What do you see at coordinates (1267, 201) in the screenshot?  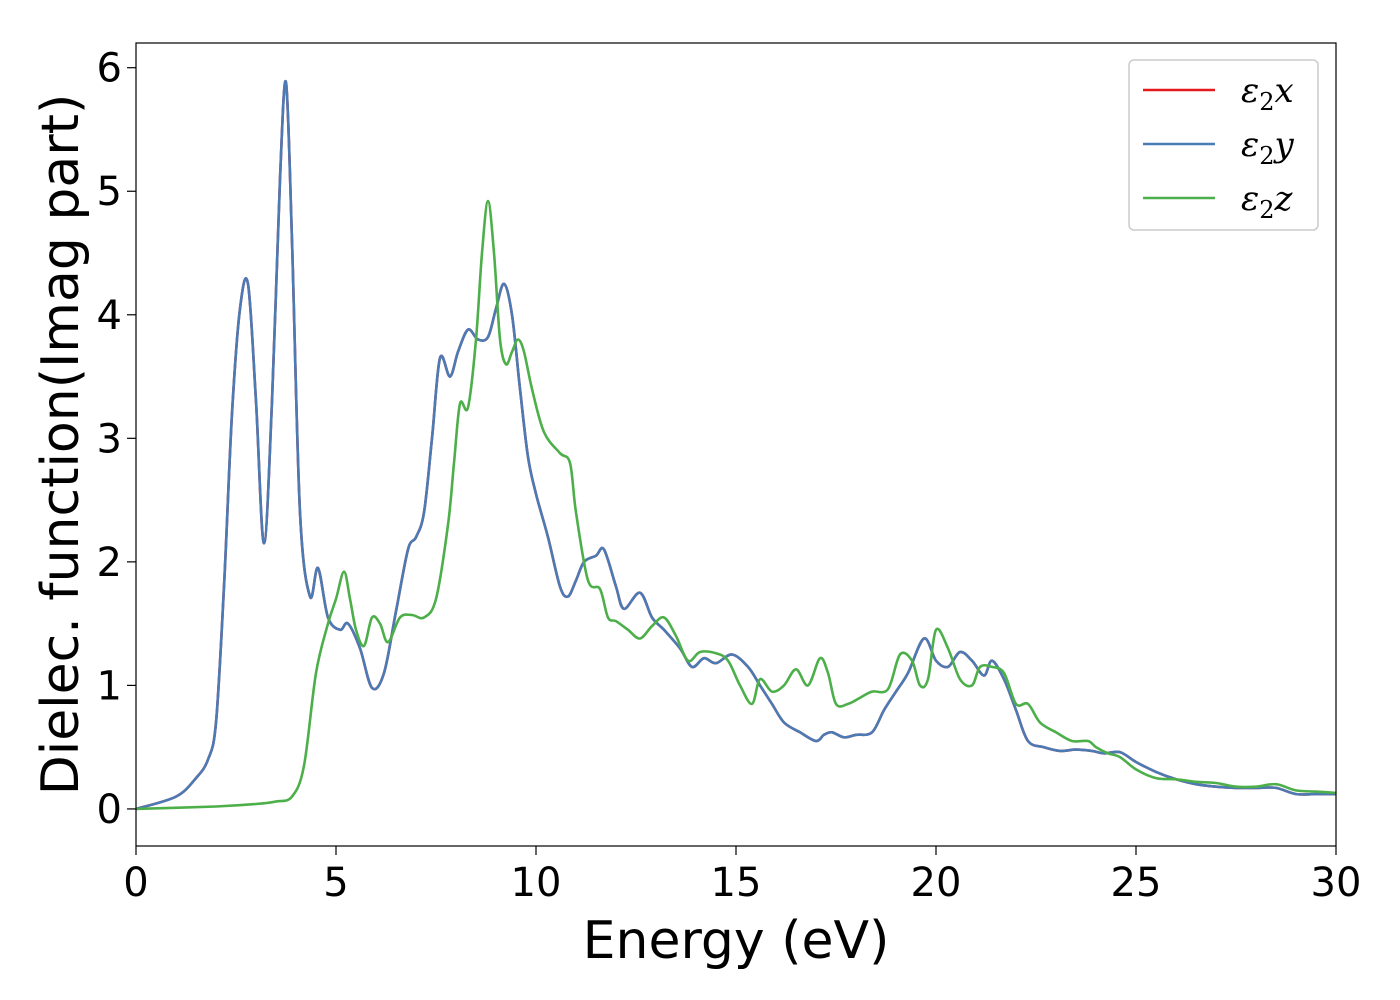 I see `legend-label: ε2z` at bounding box center [1267, 201].